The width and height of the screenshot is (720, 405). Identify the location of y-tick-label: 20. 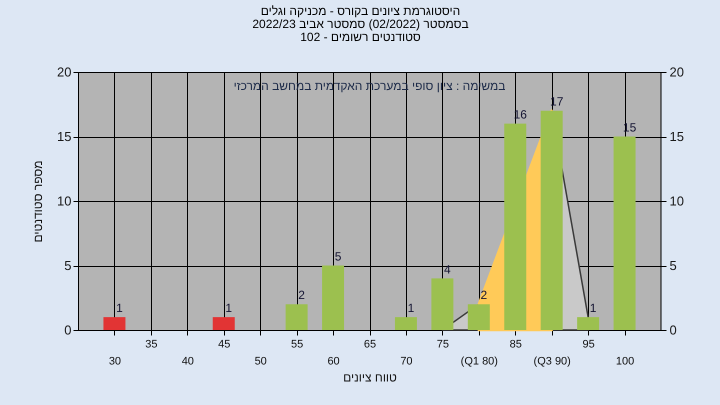
(64, 72).